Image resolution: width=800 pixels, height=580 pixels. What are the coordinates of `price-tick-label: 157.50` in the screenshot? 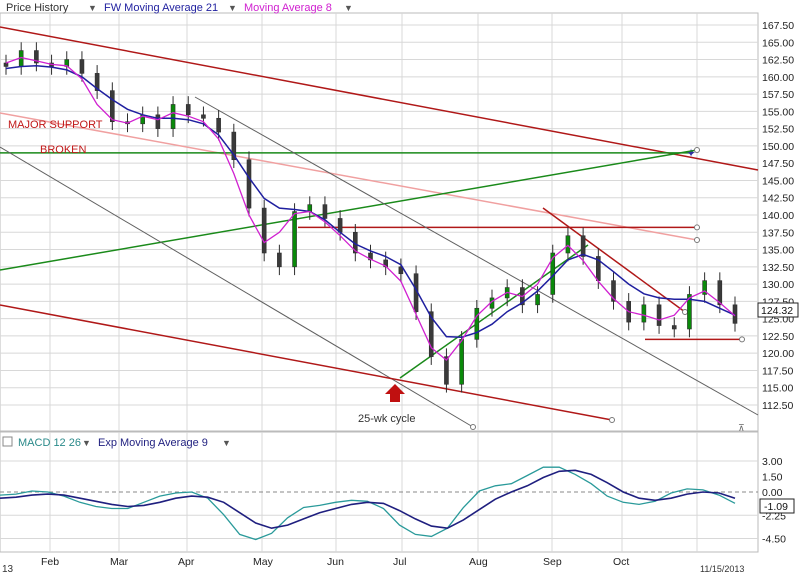 It's located at (778, 95).